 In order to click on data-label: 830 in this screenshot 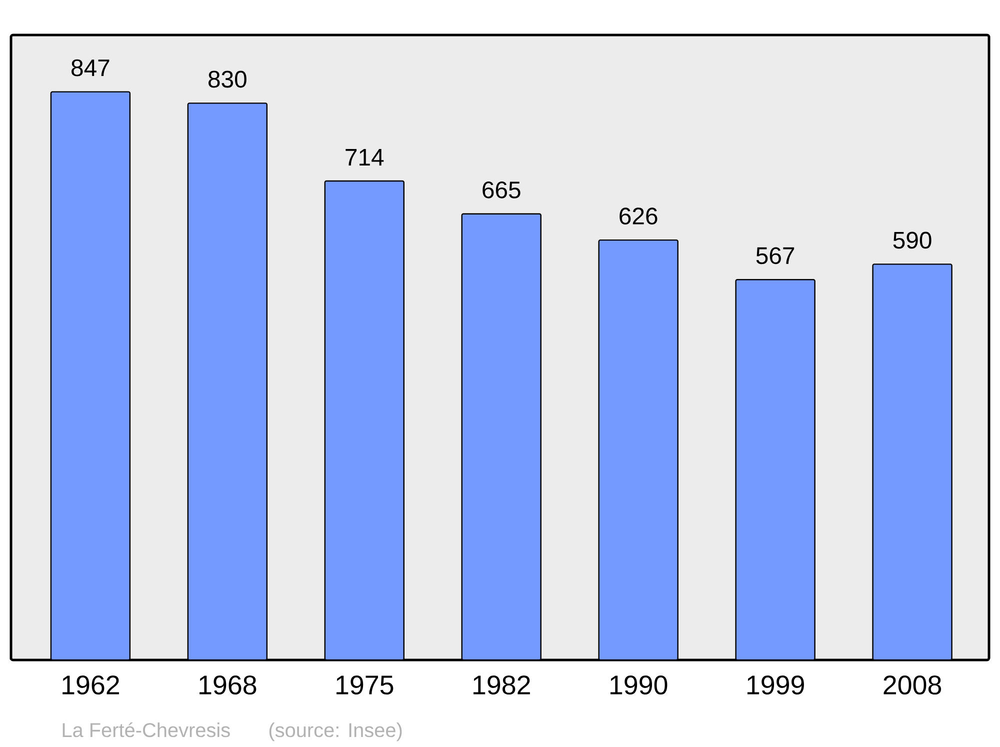, I will do `click(227, 79)`.